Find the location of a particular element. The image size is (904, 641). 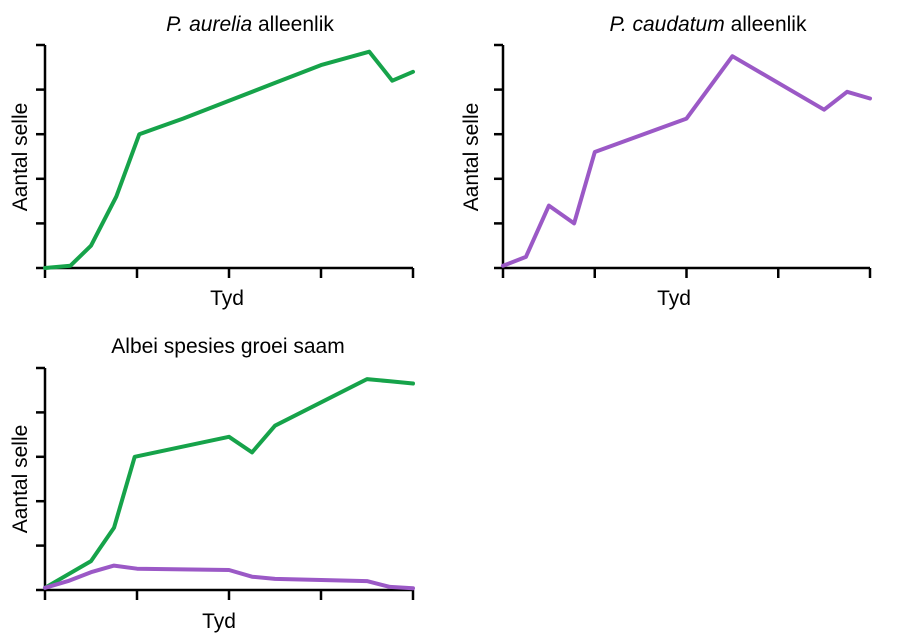

chart-title: P. aurelia alleenlik is located at coordinates (250, 24).